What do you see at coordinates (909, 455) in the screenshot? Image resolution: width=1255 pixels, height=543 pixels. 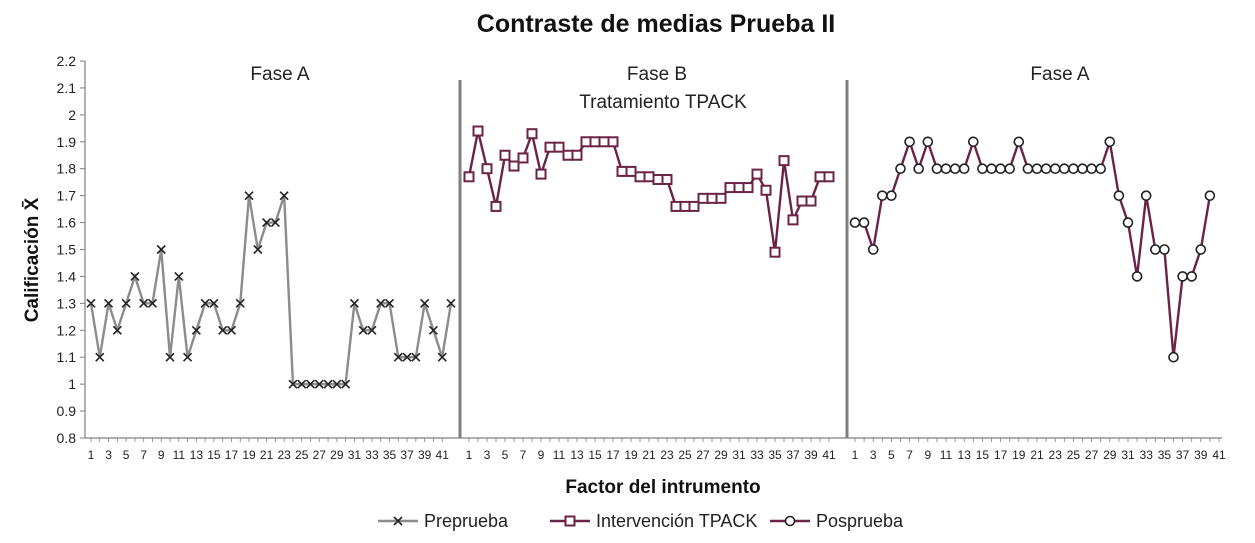 I see `x-tick-label: 7` at bounding box center [909, 455].